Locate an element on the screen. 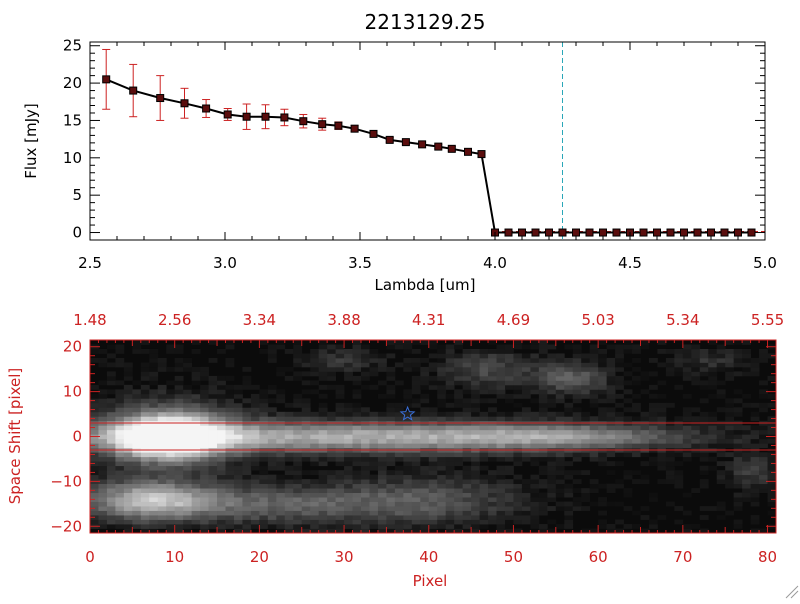 The width and height of the screenshot is (800, 604). shift-tick-label: 10 is located at coordinates (72, 392).